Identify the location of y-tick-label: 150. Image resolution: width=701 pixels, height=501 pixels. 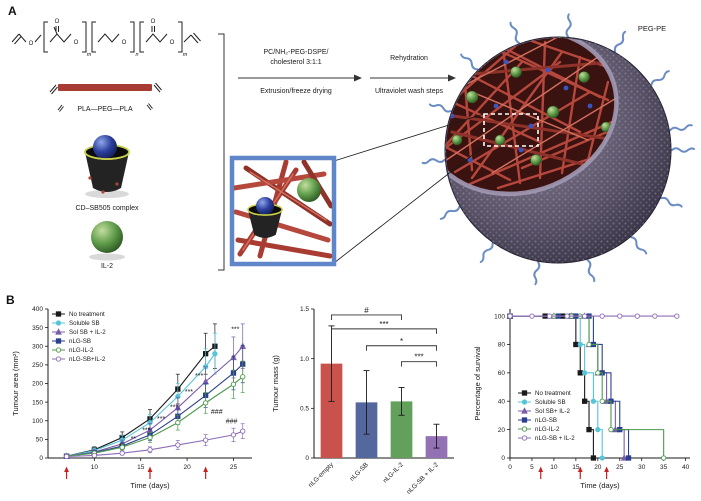
(37, 402).